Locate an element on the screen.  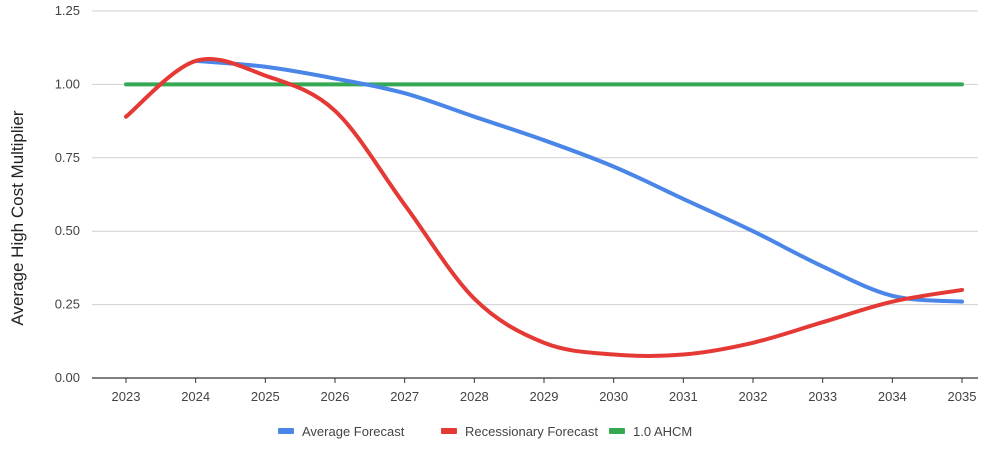
x-tick-label: 2033 is located at coordinates (822, 396).